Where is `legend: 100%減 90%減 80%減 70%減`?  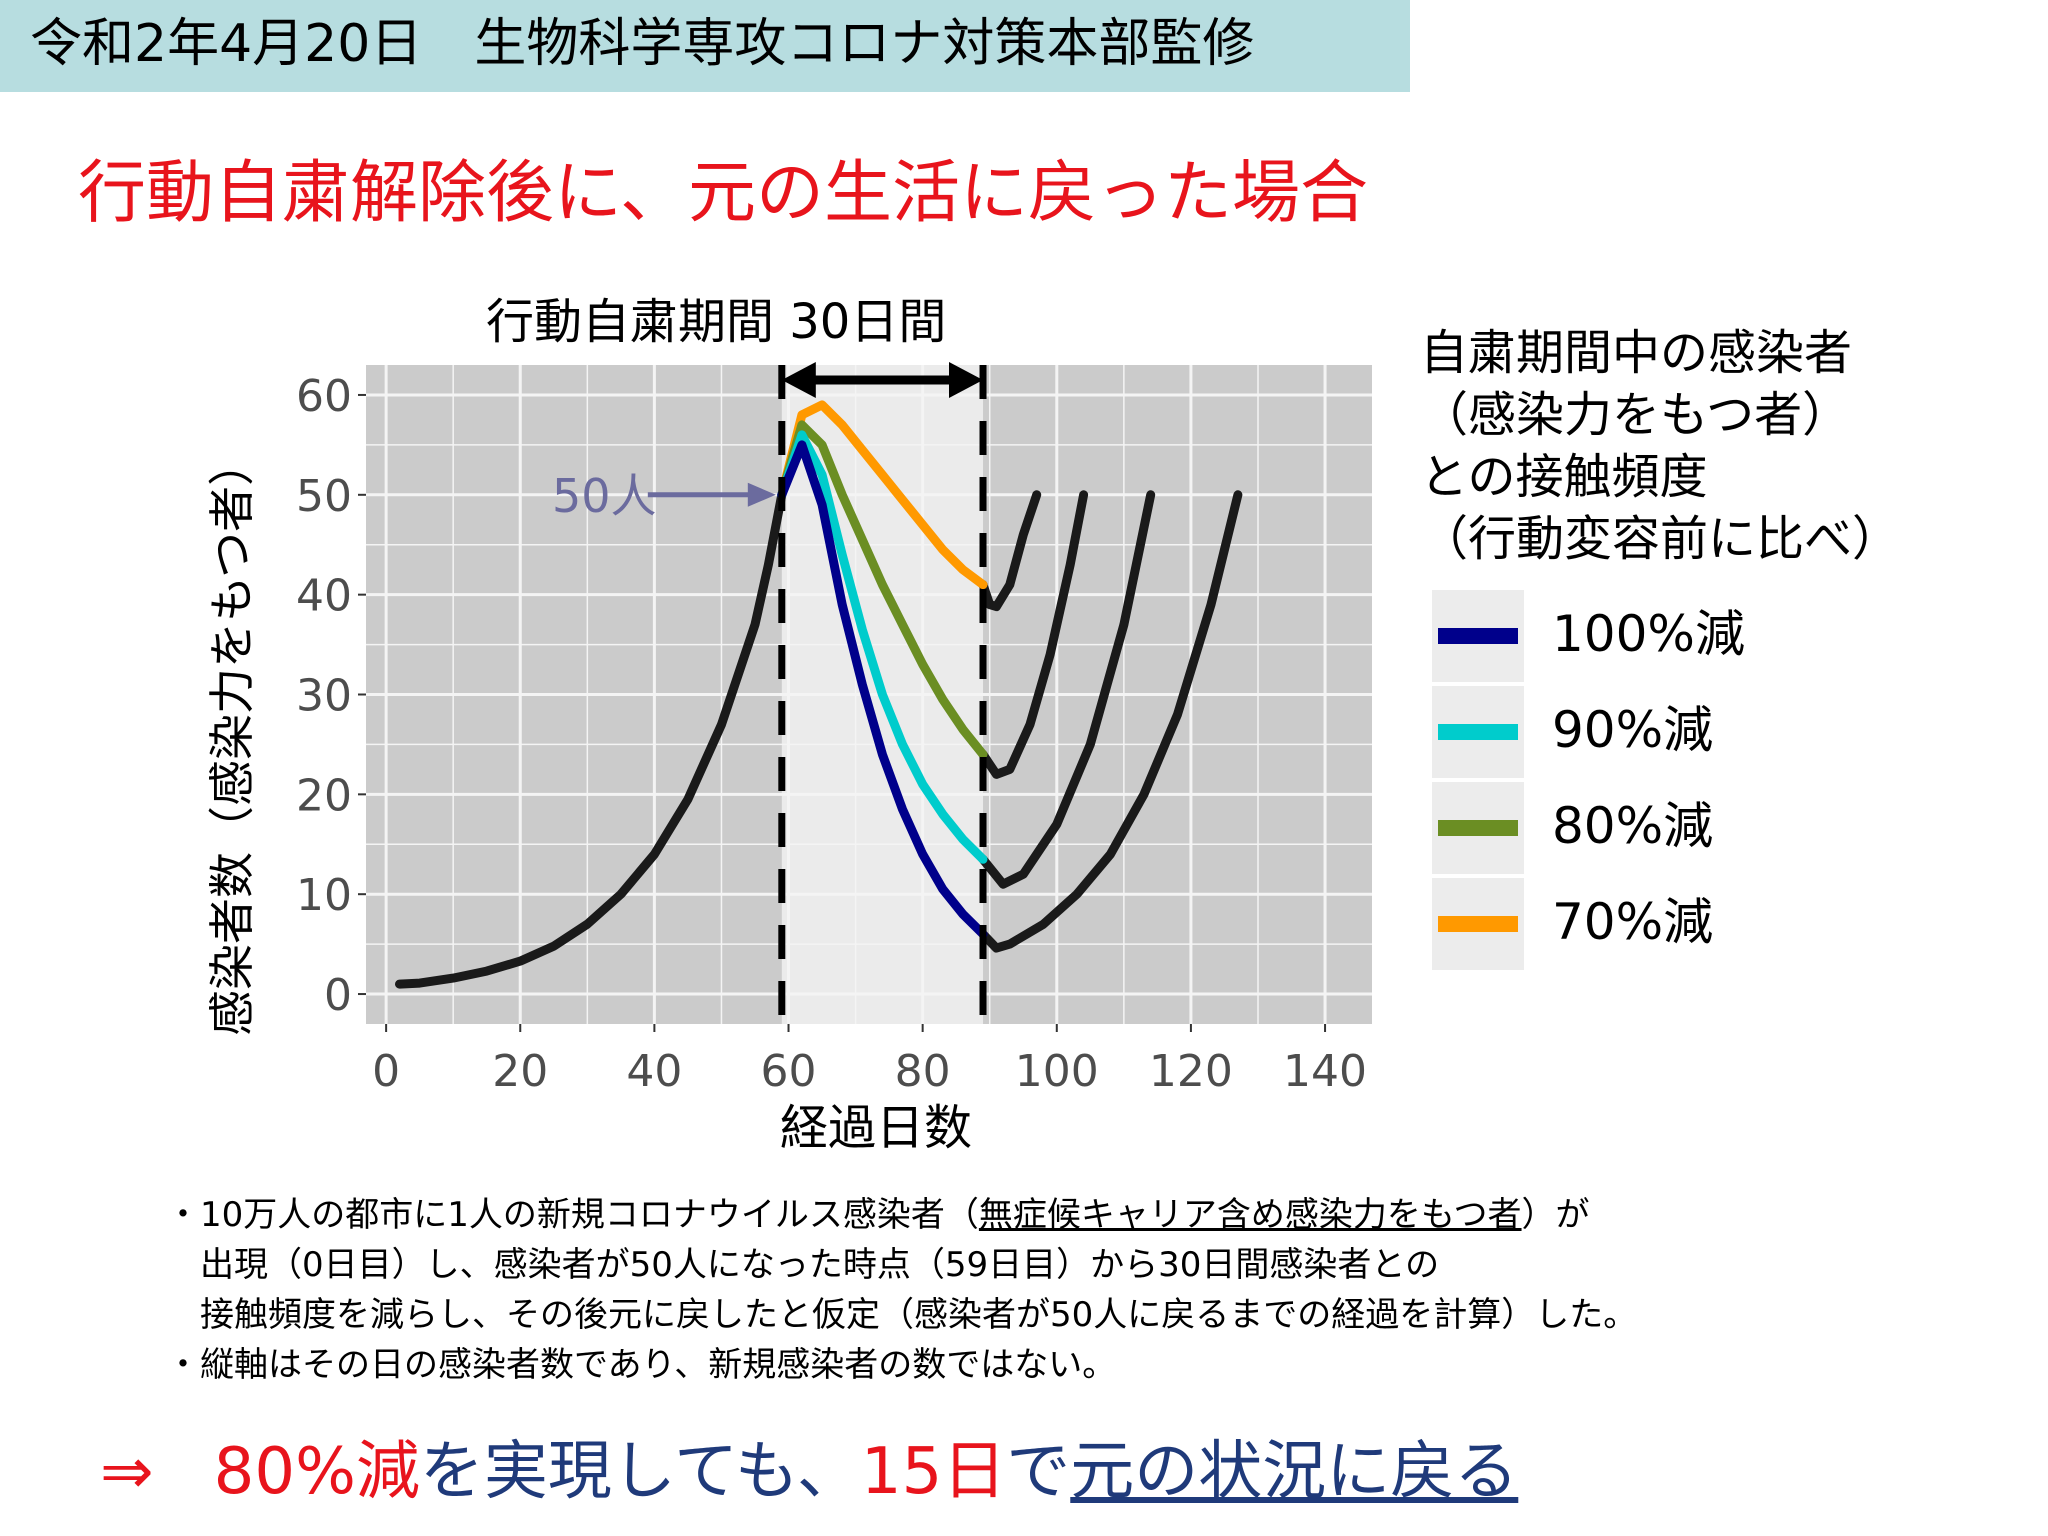
legend: 100%減 90%減 80%減 70%減 is located at coordinates (1612, 780).